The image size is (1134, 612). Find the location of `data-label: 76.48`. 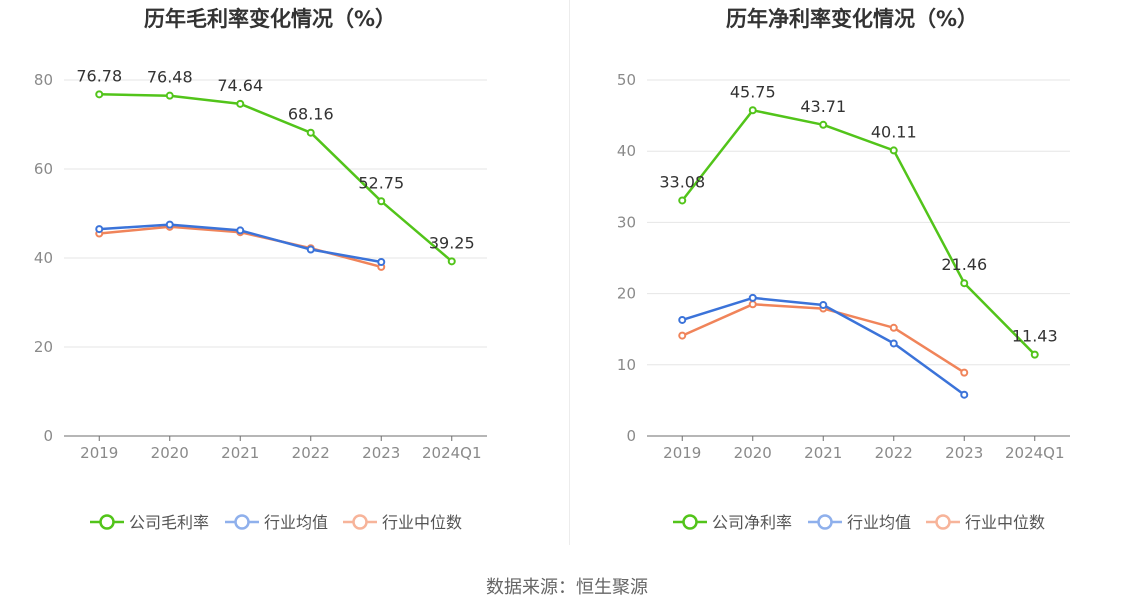

data-label: 76.48 is located at coordinates (170, 77).